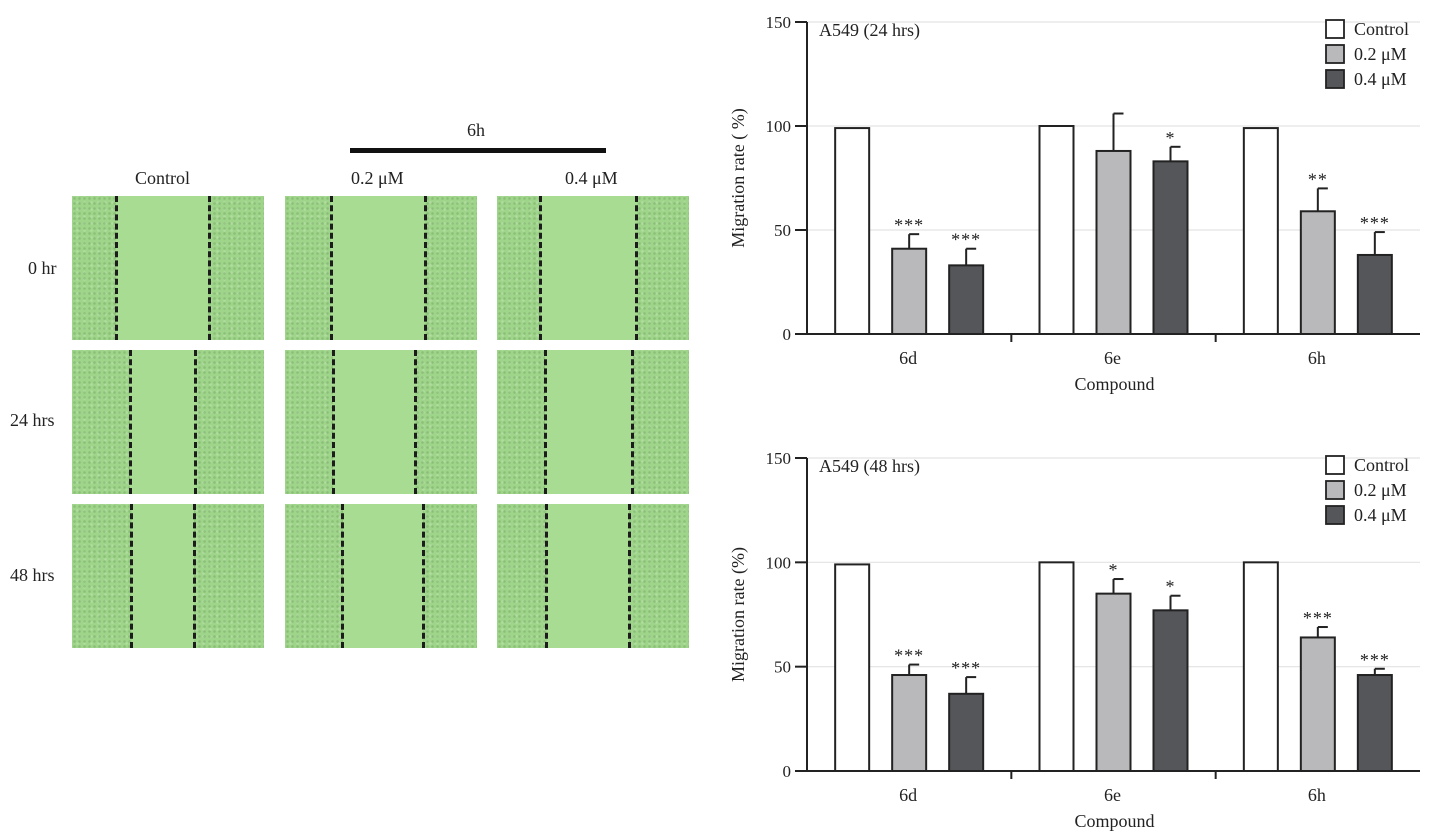 This screenshot has width=1431, height=836. I want to click on micrograph-0-2uM-48hrs, so click(381, 576).